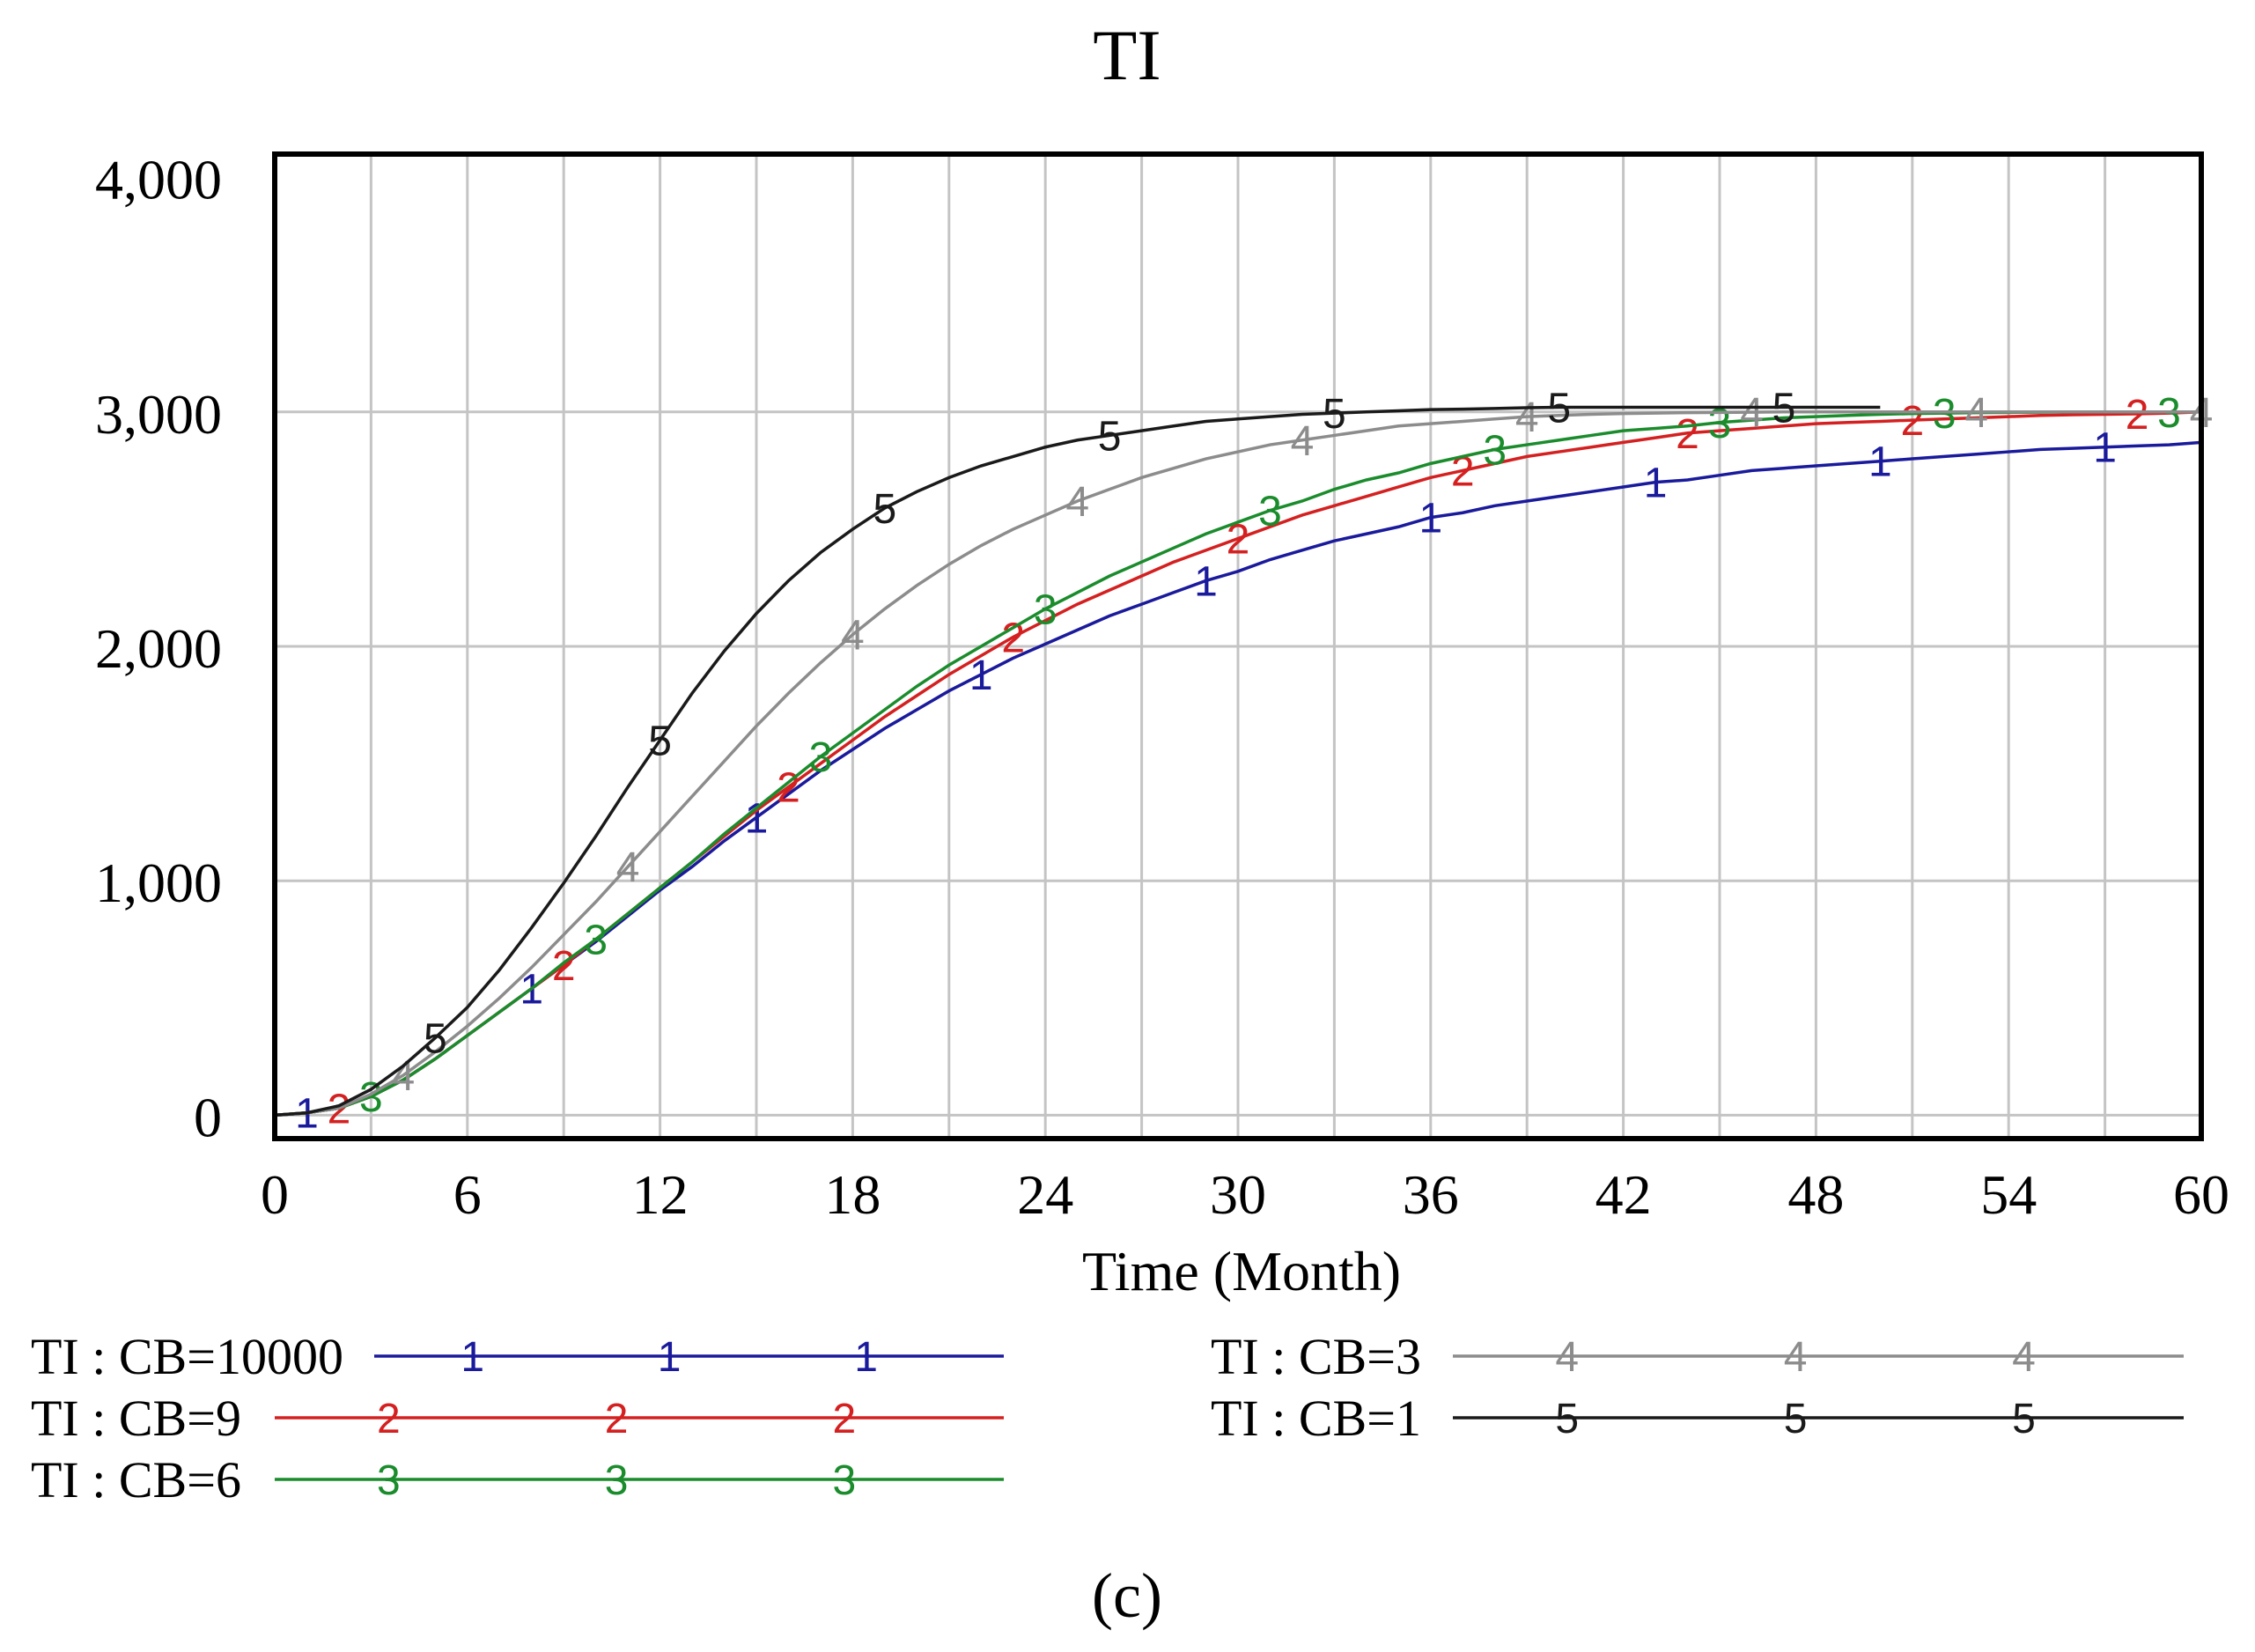 Image resolution: width=2255 pixels, height=1652 pixels. Describe the element at coordinates (158, 883) in the screenshot. I see `y-tick-label: 1,000` at that location.